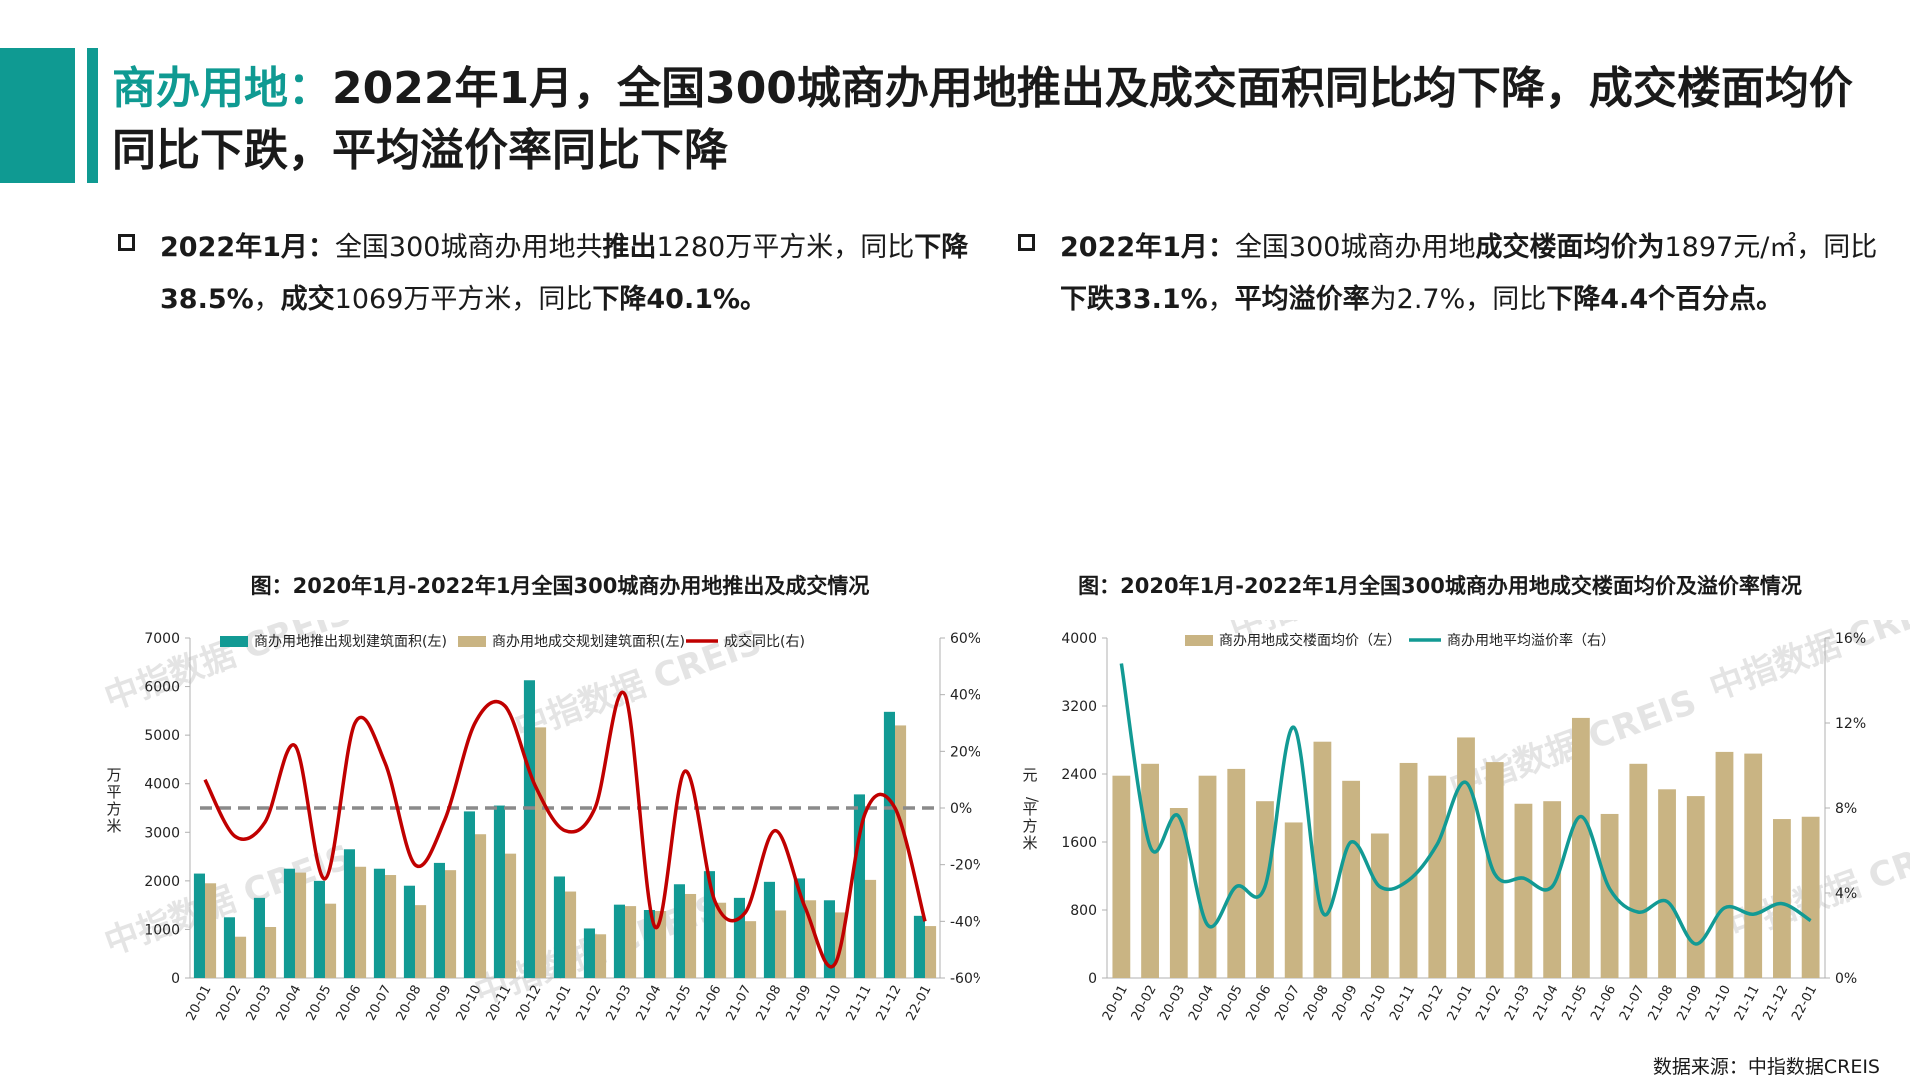 The image size is (1920, 1080). I want to click on x-tick-label: 22-01, so click(1804, 1003).